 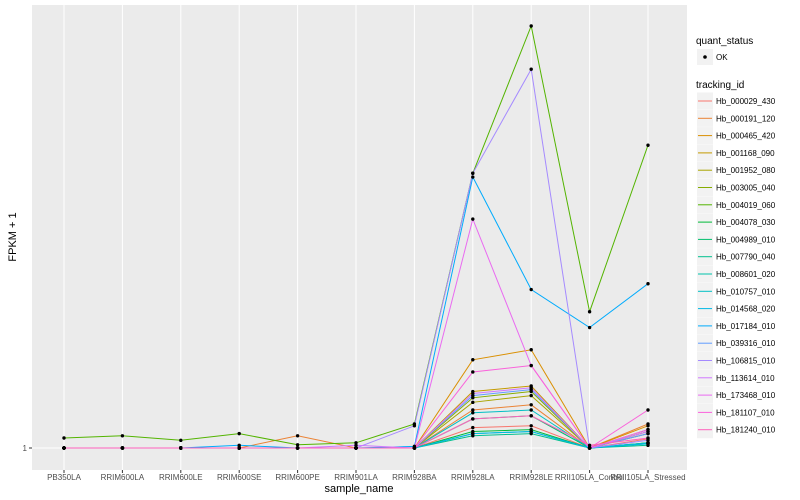 What do you see at coordinates (123, 477) in the screenshot?
I see `x-tick-label: RRIM600LA` at bounding box center [123, 477].